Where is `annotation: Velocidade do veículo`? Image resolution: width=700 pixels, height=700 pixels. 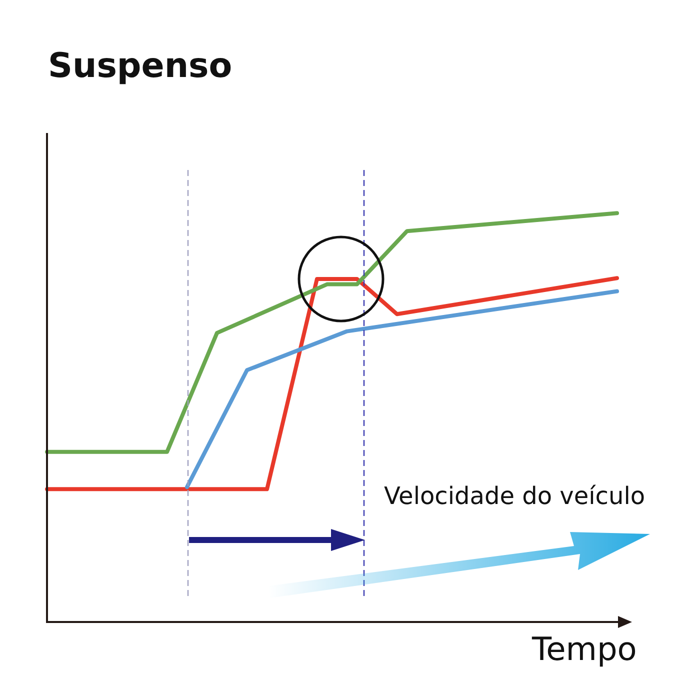
annotation: Velocidade do veículo is located at coordinates (515, 496).